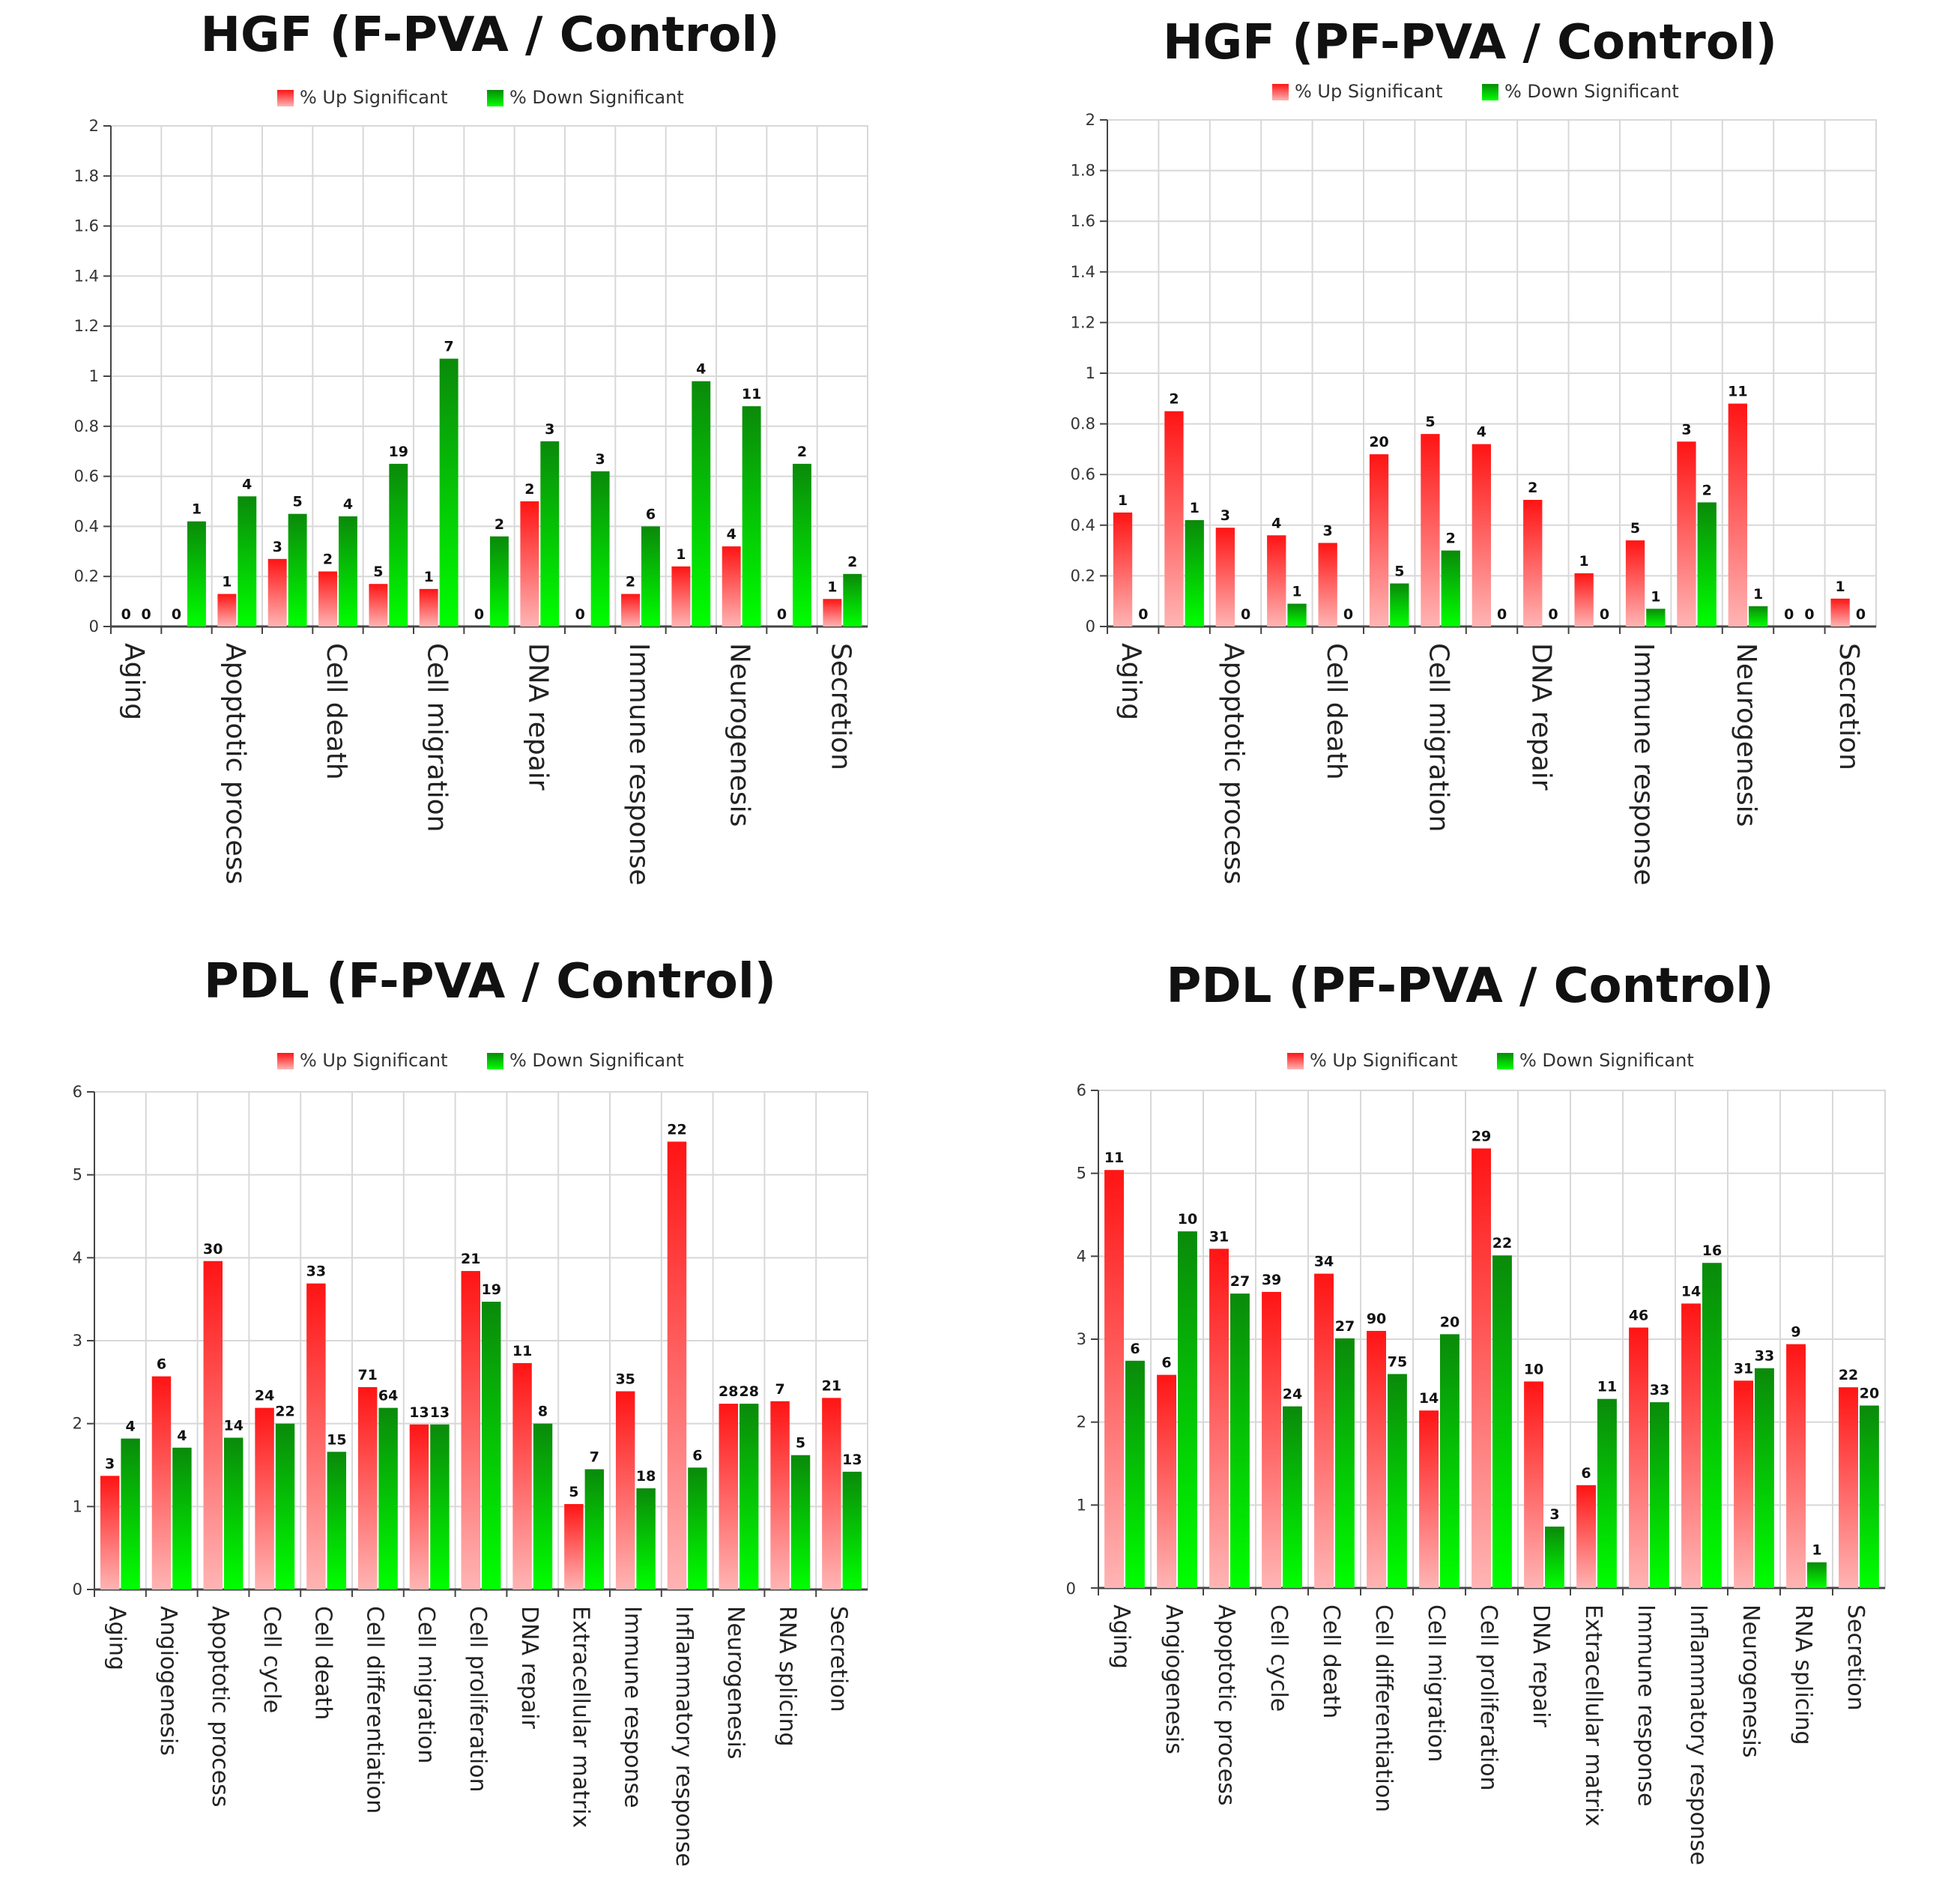  I want to click on chart-title: HGF (PF-PVA / Control), so click(1470, 42).